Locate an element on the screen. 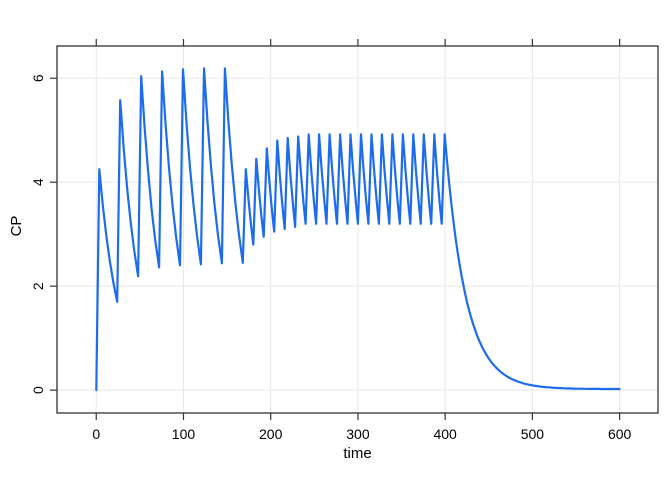 Image resolution: width=672 pixels, height=480 pixels. y-axis-title: CP is located at coordinates (16, 226).